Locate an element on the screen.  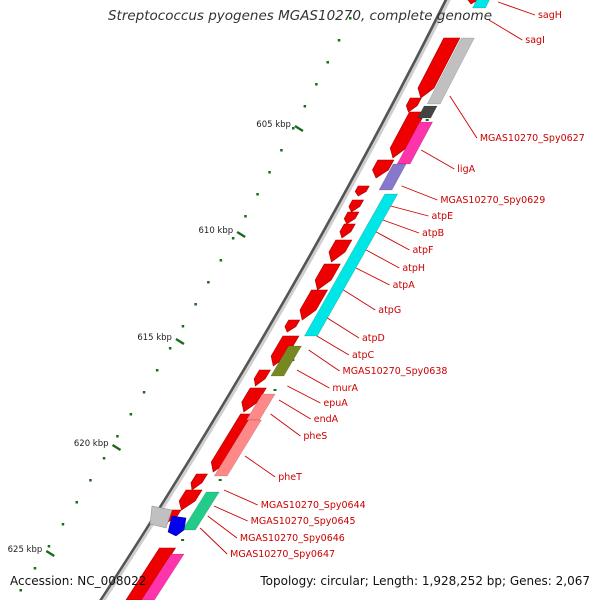
gene-label-atpD: atpD is located at coordinates (373, 338).